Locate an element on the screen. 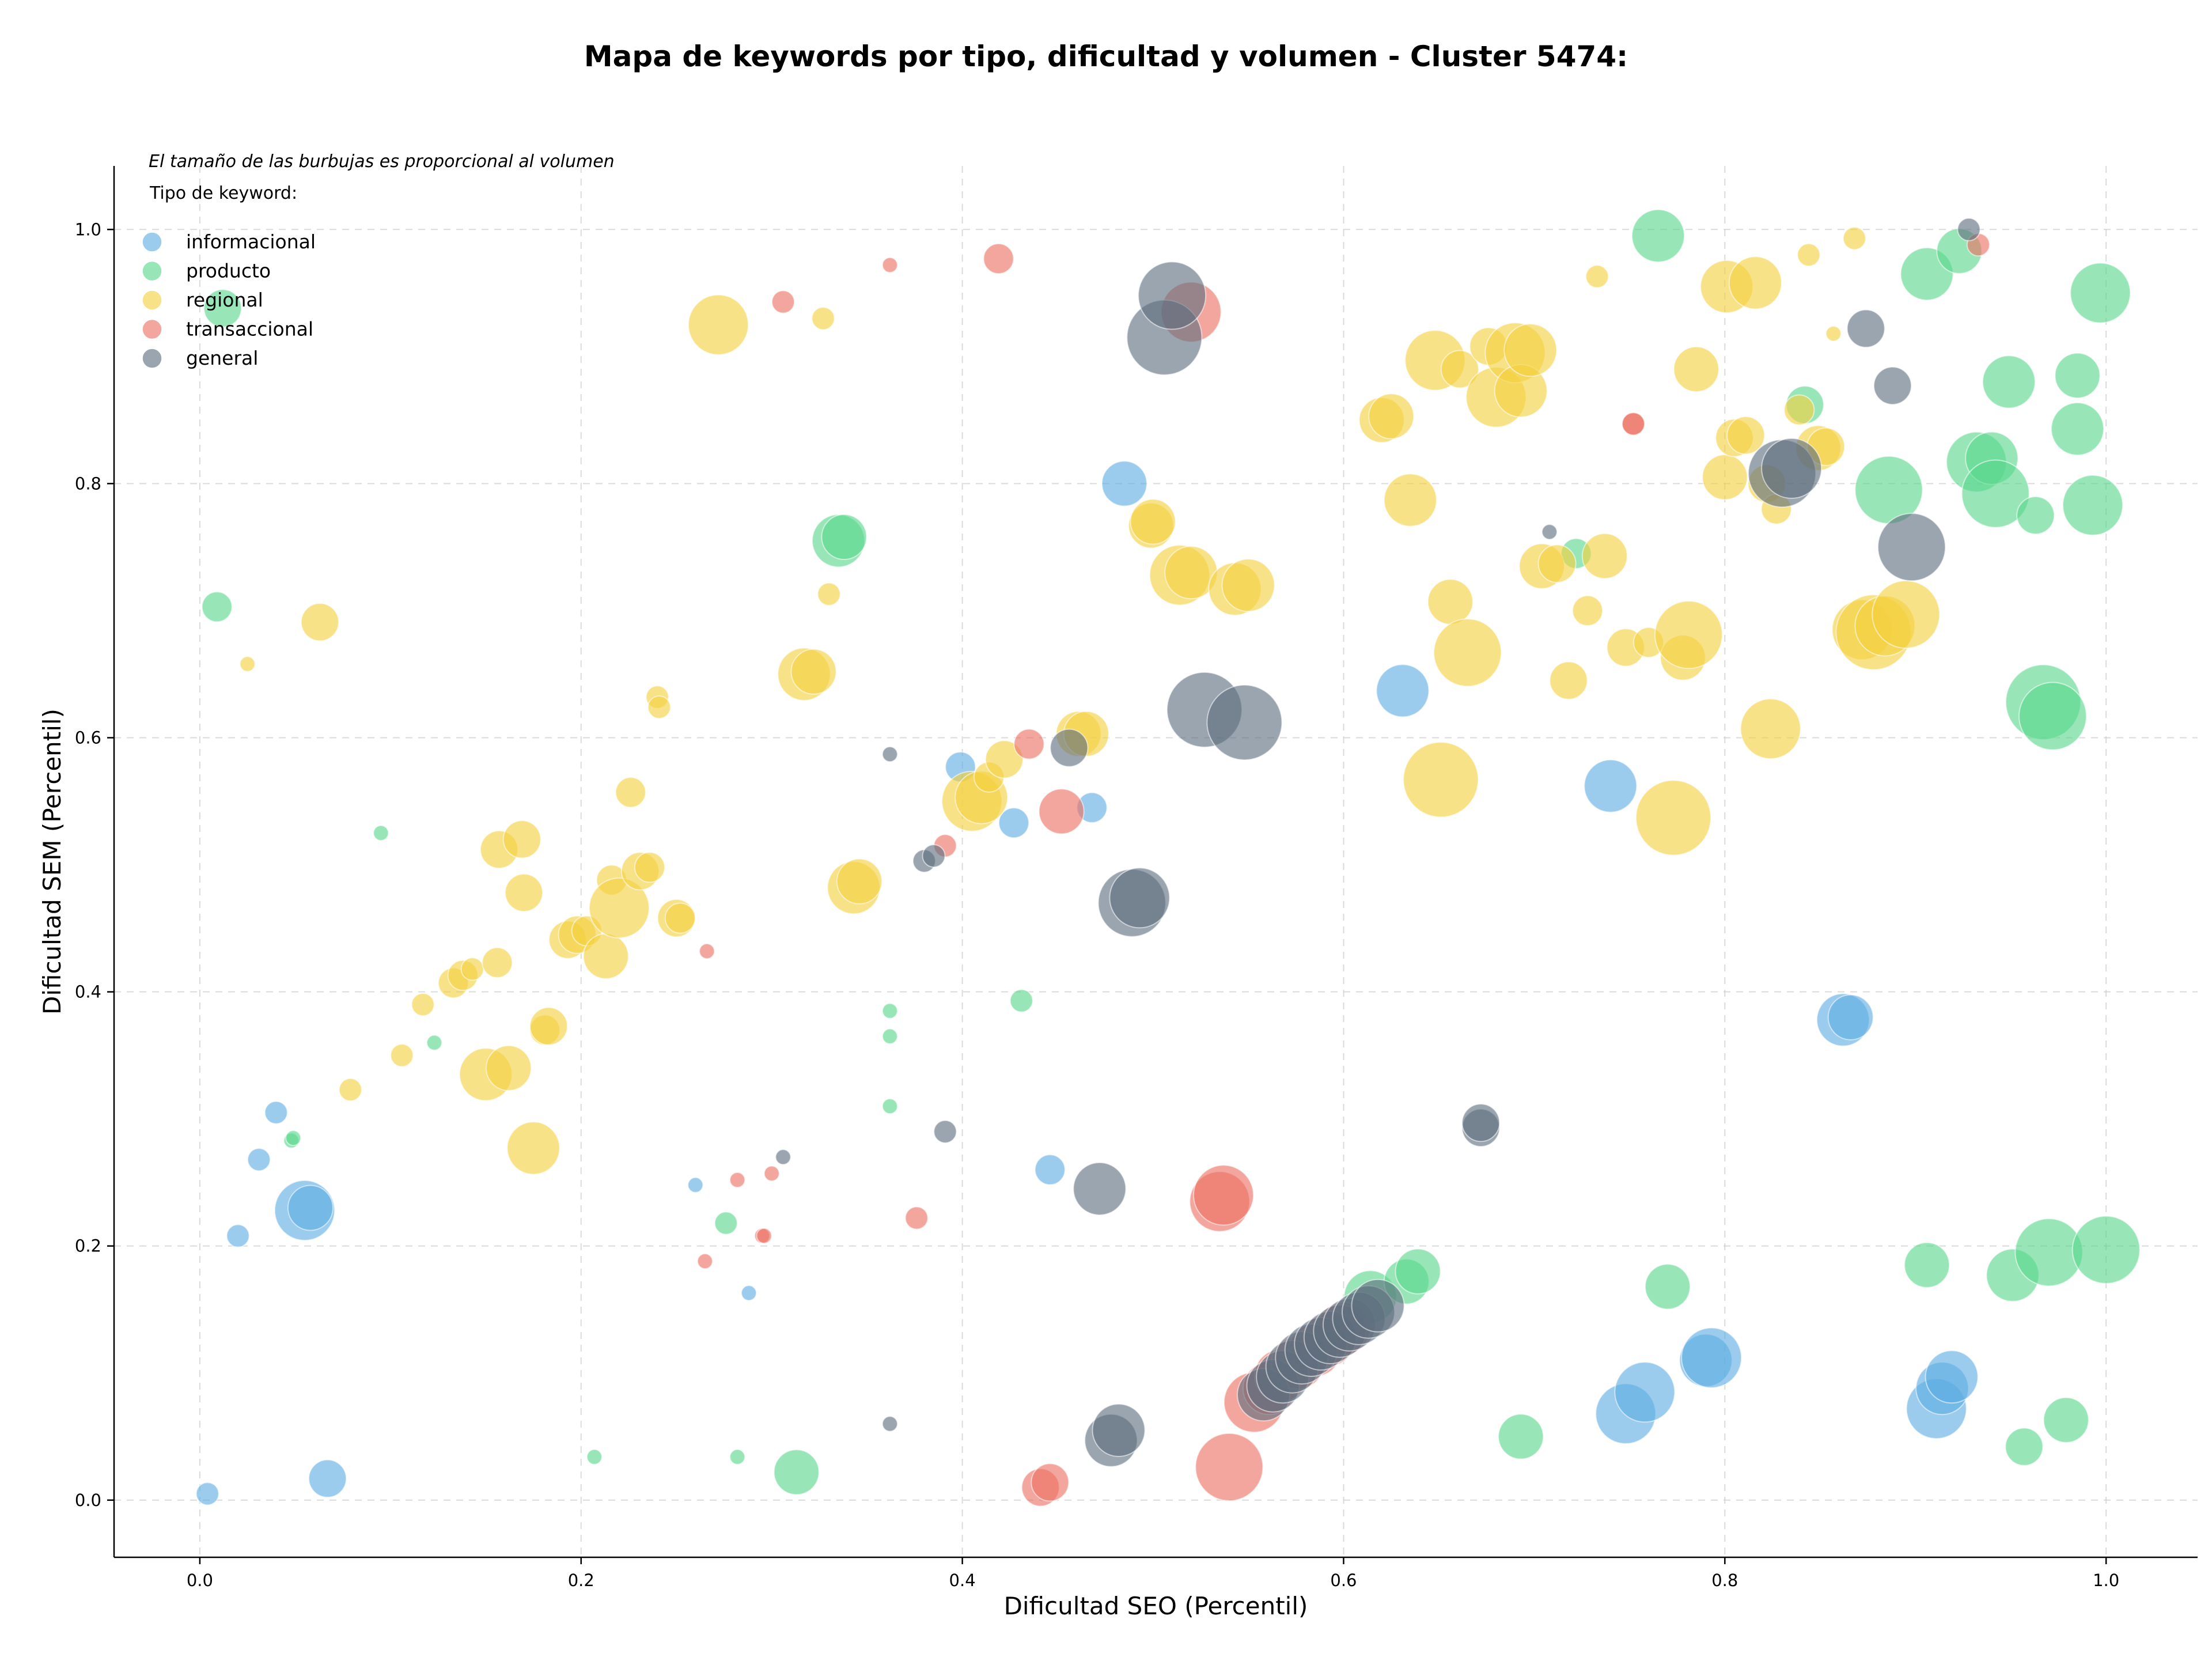 The height and width of the screenshot is (1661, 2212). x-tick-label-1: 1.0 is located at coordinates (2106, 1580).